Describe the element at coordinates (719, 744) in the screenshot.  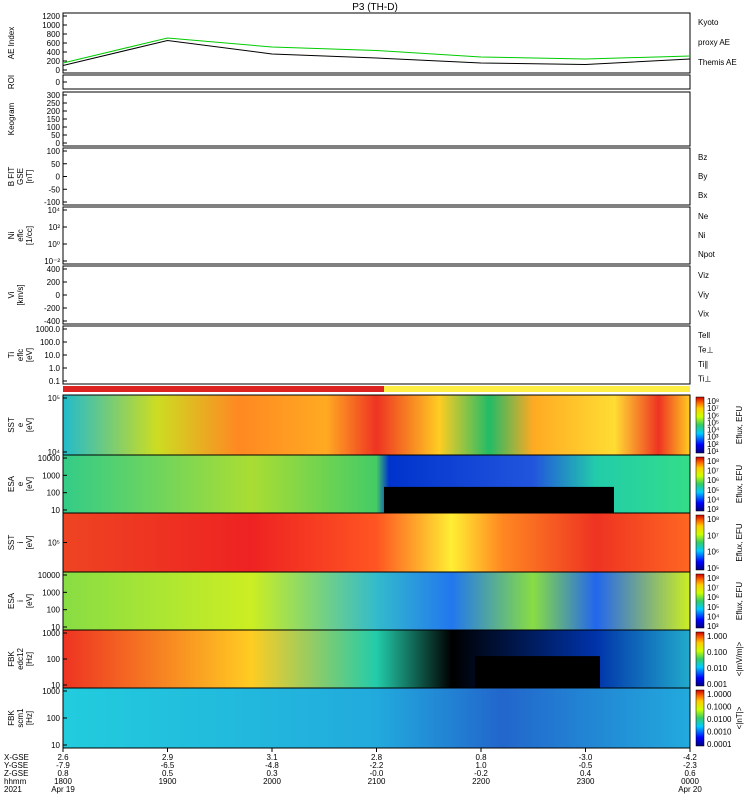
I see `colorbar-tick-label: 0.0001` at that location.